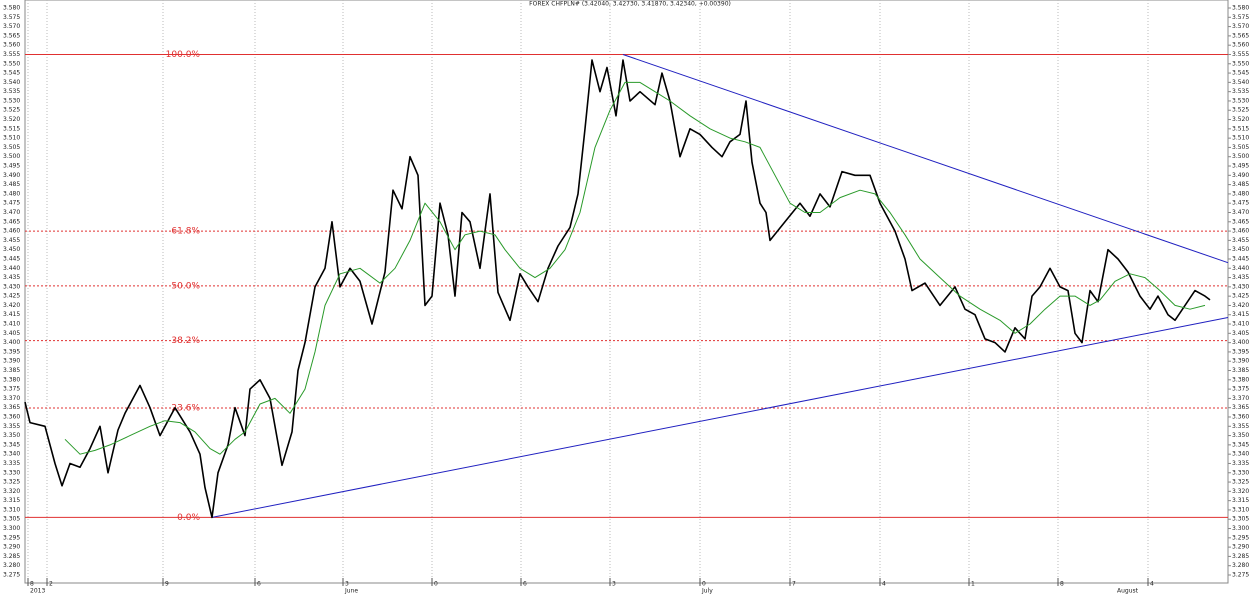 Image resolution: width=1260 pixels, height=595 pixels. Describe the element at coordinates (11, 147) in the screenshot. I see `y-tick-label: 3.505` at that location.